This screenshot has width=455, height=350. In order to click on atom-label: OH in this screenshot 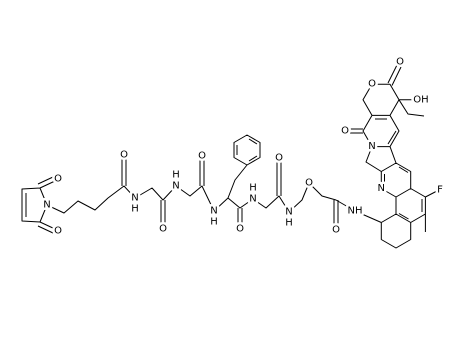, I will do `click(420, 99)`.